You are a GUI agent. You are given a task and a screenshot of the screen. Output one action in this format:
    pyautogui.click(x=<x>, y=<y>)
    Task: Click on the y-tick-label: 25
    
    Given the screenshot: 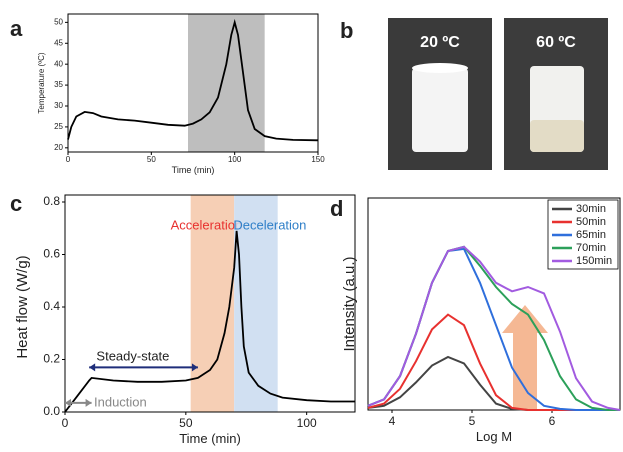 What is the action you would take?
    pyautogui.click(x=58, y=126)
    